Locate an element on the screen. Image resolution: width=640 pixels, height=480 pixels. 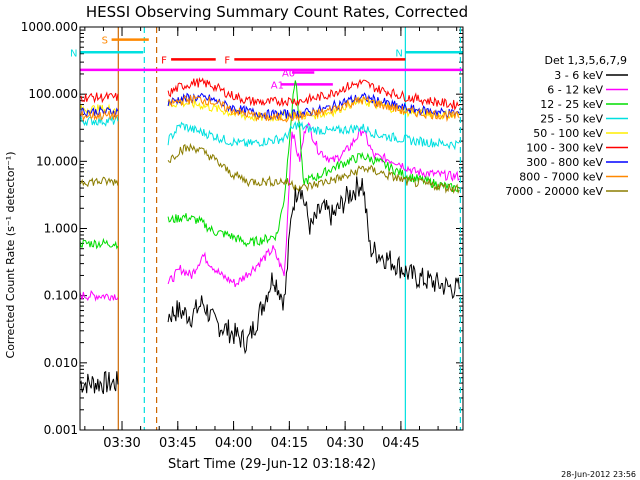
legend-label: 50 - 100 keV is located at coordinates (568, 133).